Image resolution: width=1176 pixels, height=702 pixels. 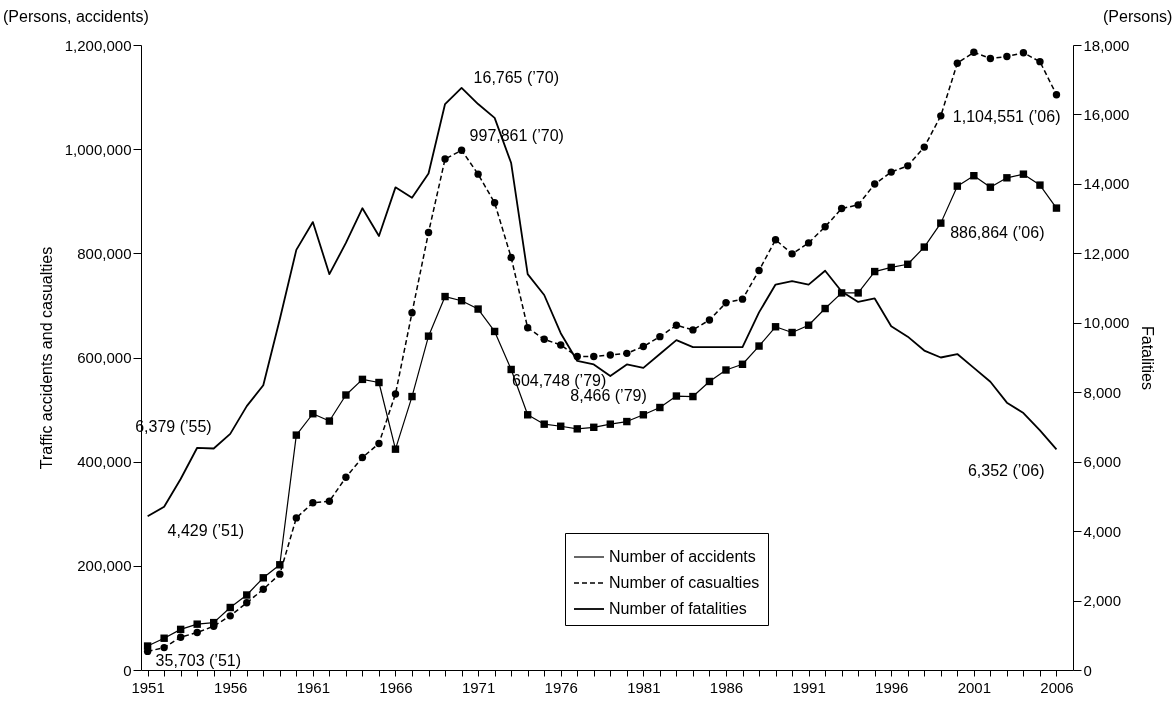 I want to click on y2-tick-label: 4,000, so click(x=1102, y=531).